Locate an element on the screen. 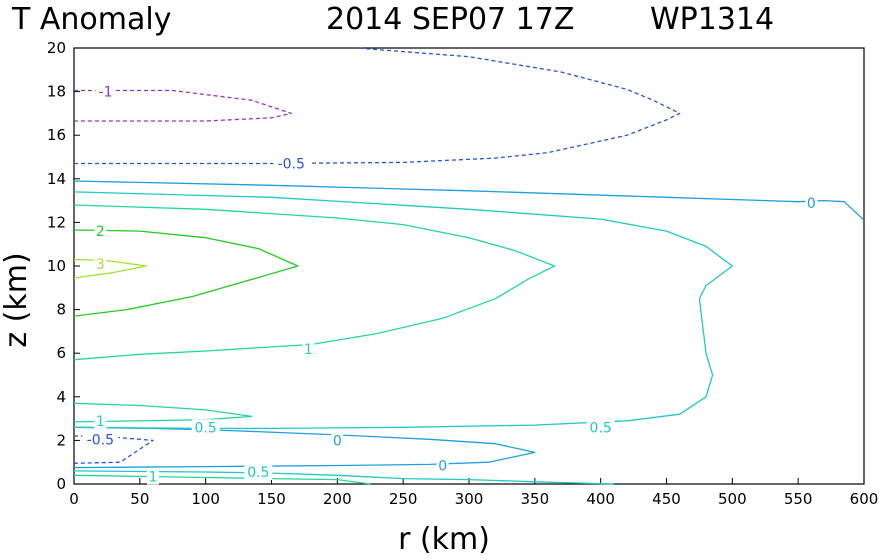 The width and height of the screenshot is (879, 559). y-tick-label: 18 is located at coordinates (56, 92).